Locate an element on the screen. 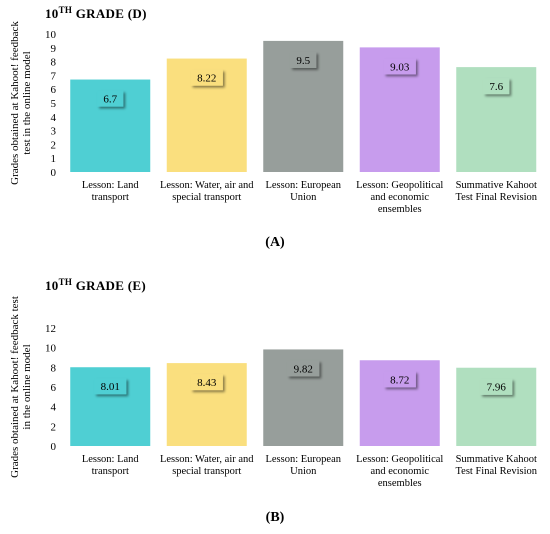 Image resolution: width=550 pixels, height=534 pixels. y-tick-label: 7 is located at coordinates (54, 76).